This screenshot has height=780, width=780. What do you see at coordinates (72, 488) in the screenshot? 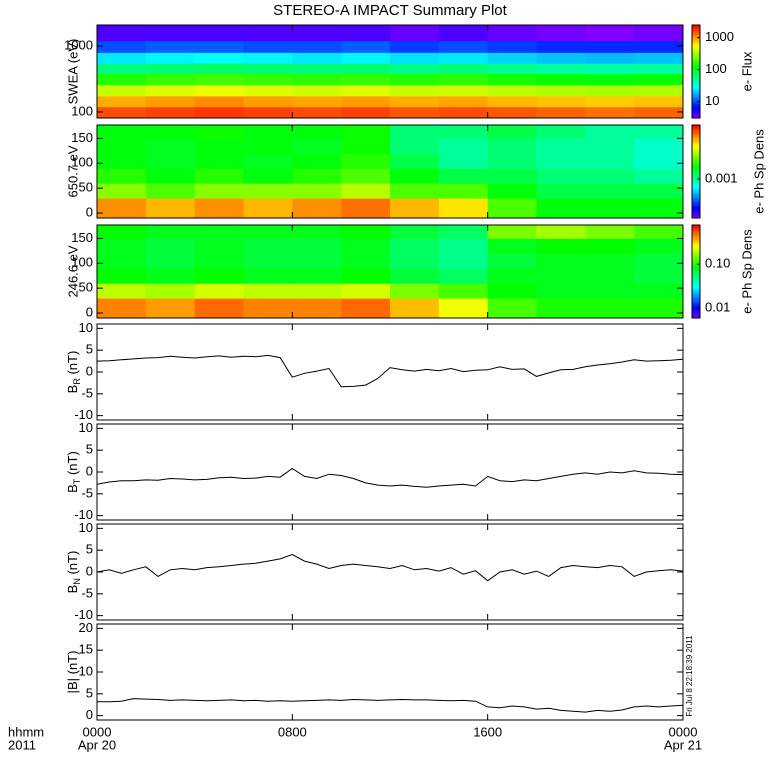
I see `y-axis-label-main: B` at bounding box center [72, 488].